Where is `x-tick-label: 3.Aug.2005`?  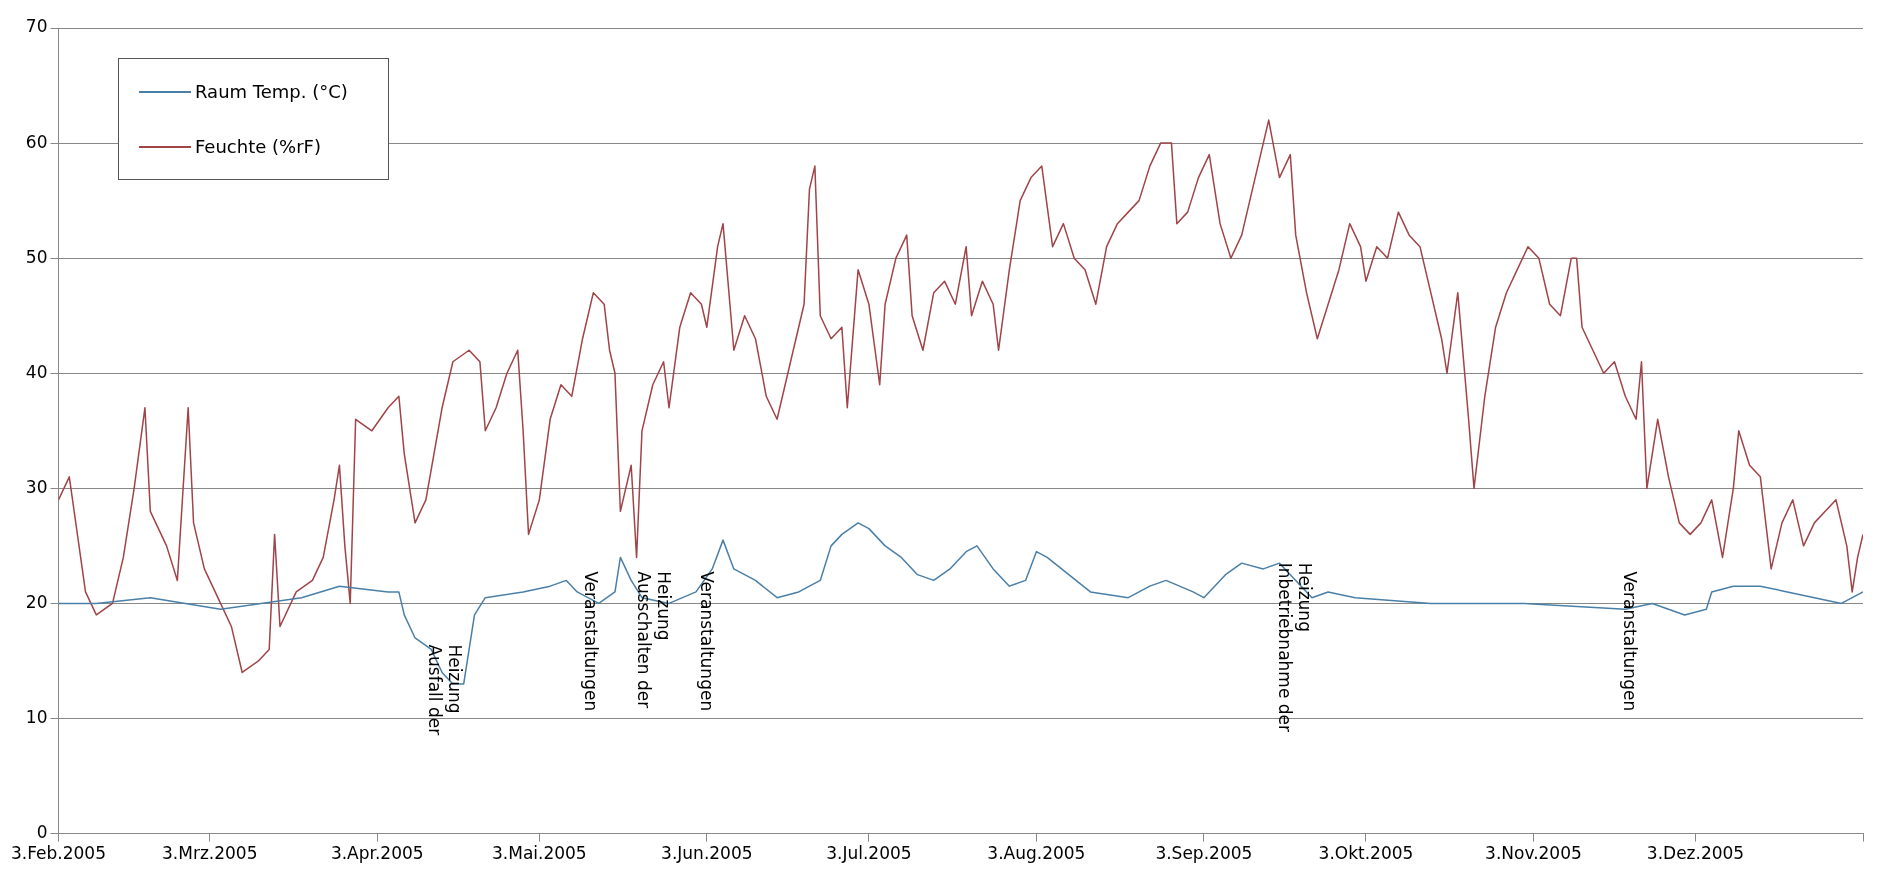
x-tick-label: 3.Aug.2005 is located at coordinates (1036, 853).